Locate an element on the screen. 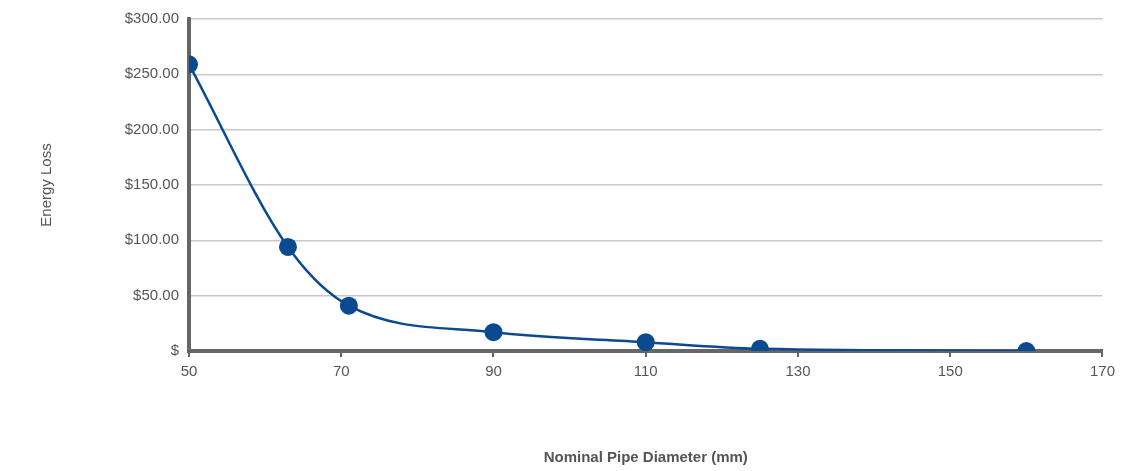 The image size is (1121, 471). x-tick-label: 70 is located at coordinates (341, 371).